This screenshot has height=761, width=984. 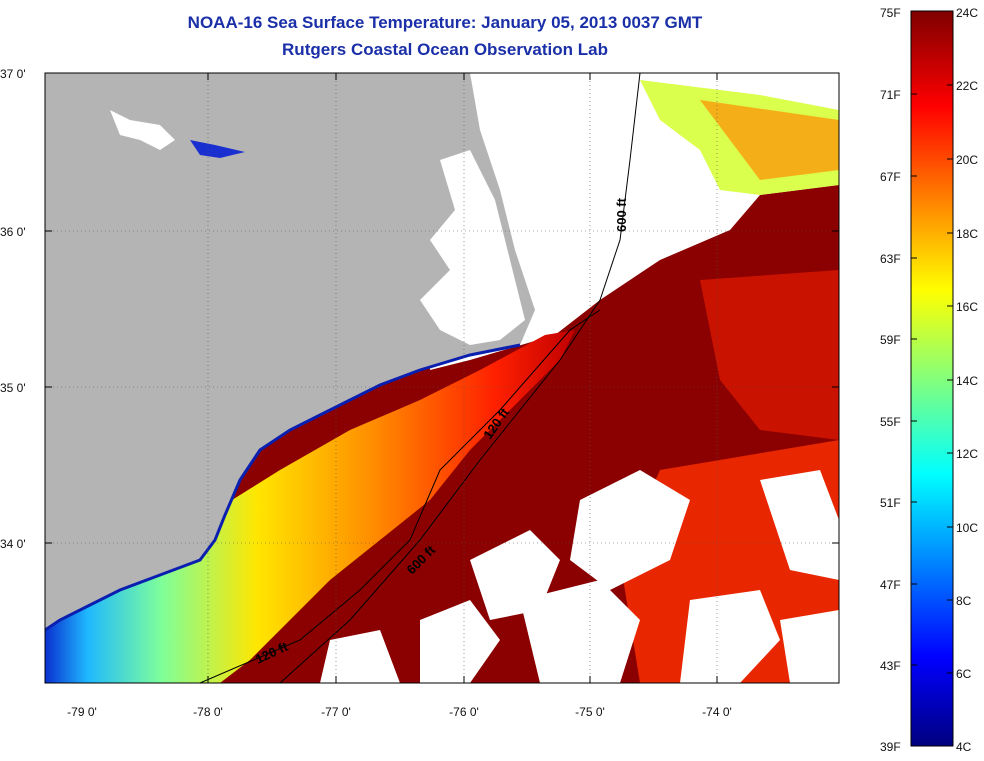 I want to click on lat-tick-label: 36 0', so click(x=13, y=232).